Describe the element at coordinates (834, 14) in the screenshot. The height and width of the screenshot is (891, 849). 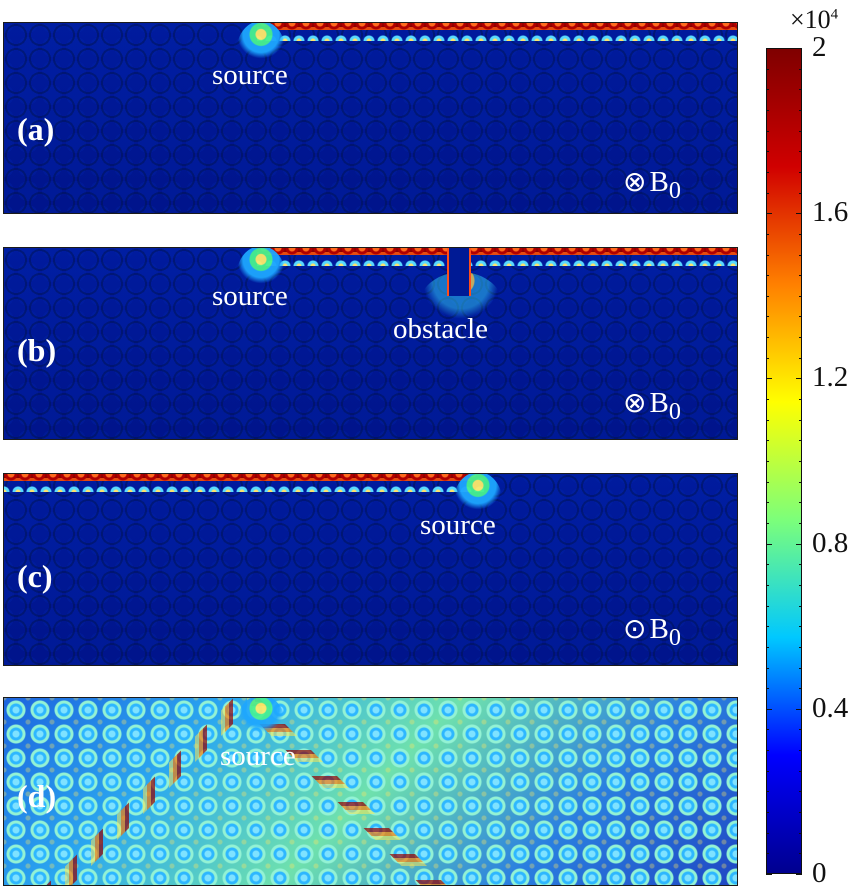
I see `colorbar-exponent-power: 4` at that location.